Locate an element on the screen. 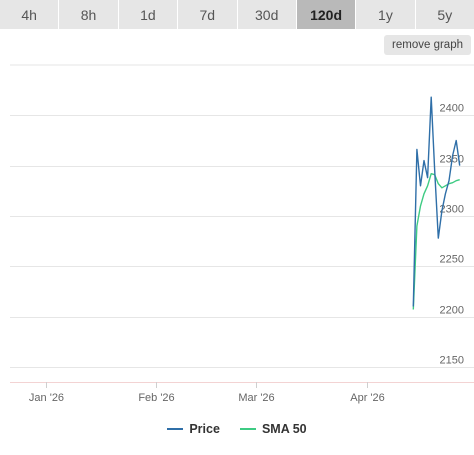  tab-1d: 1d is located at coordinates (148, 14).